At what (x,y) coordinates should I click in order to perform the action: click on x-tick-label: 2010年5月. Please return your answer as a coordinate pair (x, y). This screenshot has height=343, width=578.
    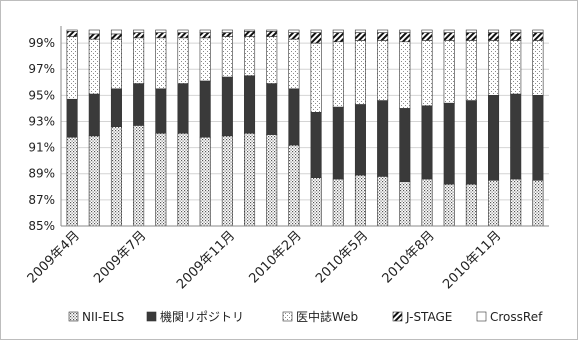
    Looking at the image, I should click on (342, 257).